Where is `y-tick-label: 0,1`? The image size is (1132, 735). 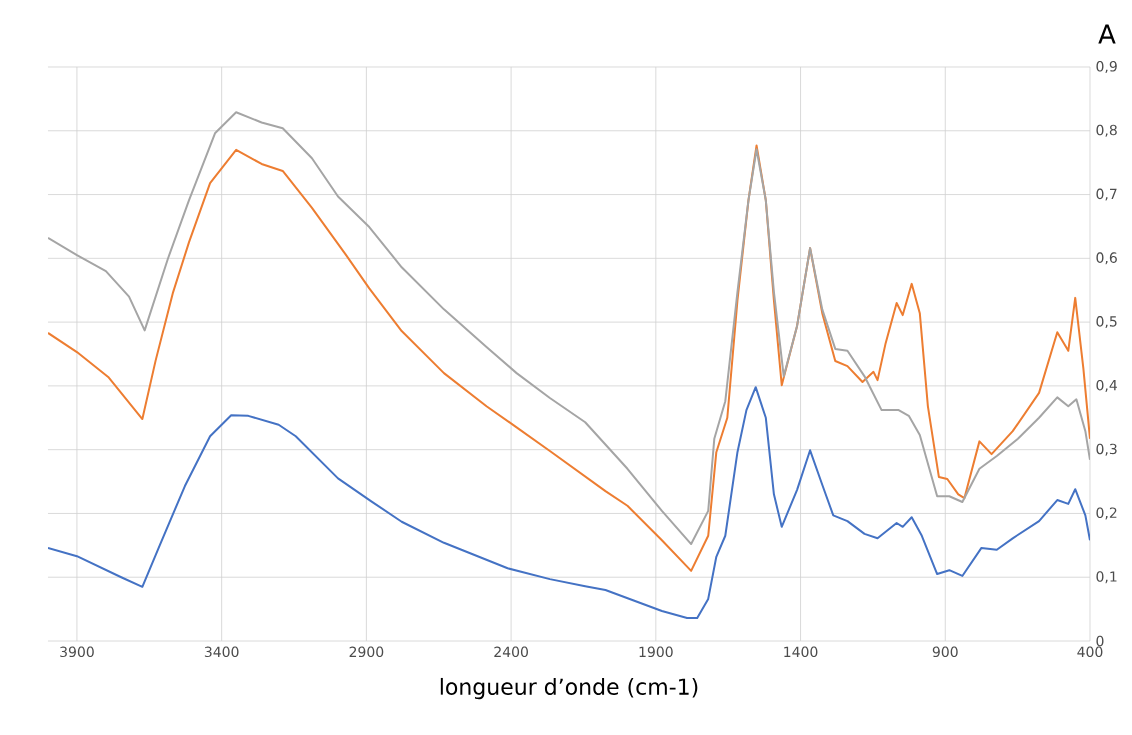
y-tick-label: 0,1 is located at coordinates (1106, 577).